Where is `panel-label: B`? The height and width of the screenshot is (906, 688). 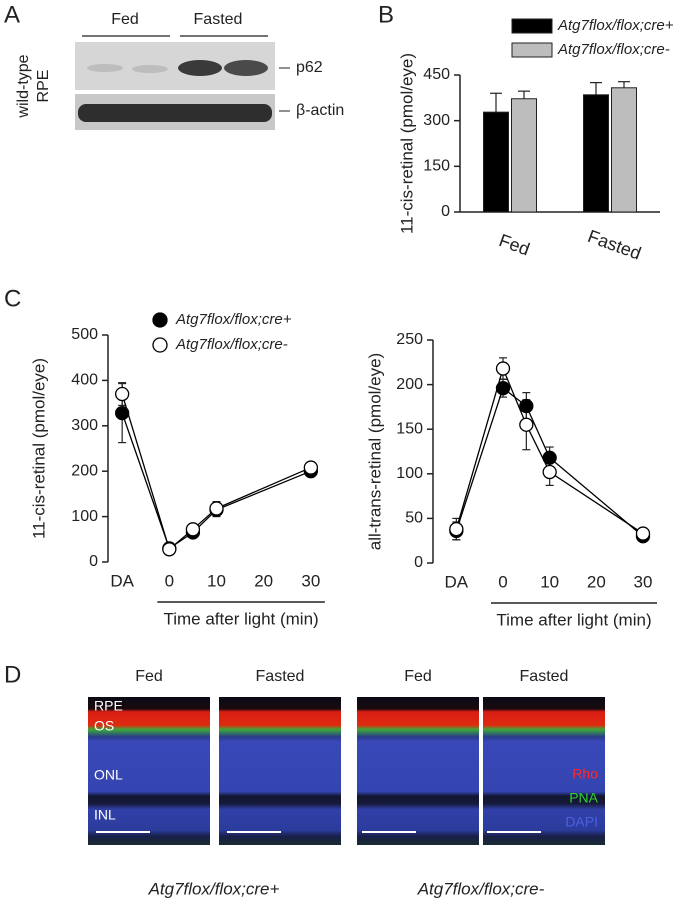
panel-label: B is located at coordinates (386, 14).